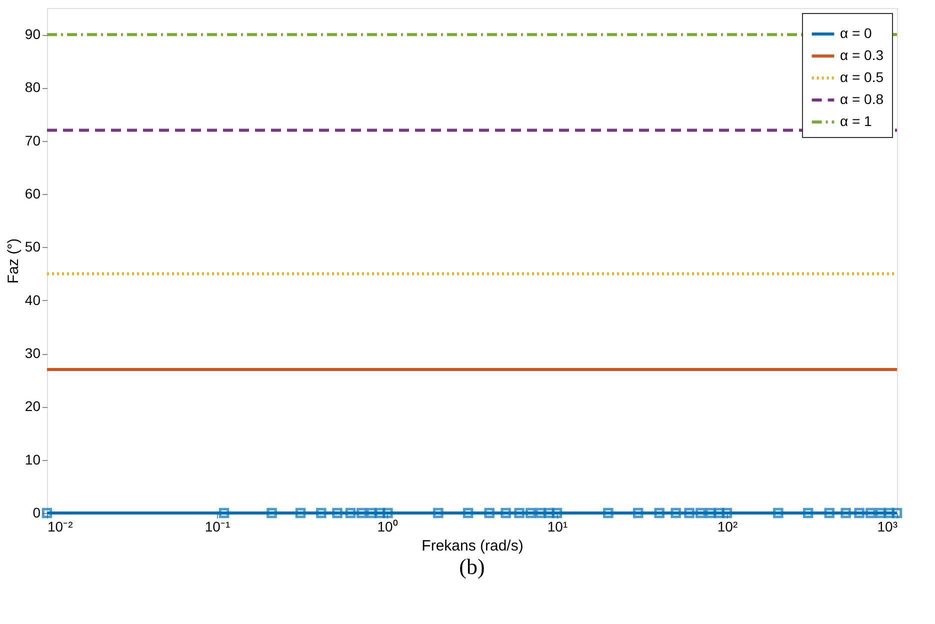  Describe the element at coordinates (727, 526) in the screenshot. I see `x-tick-label: 10²` at that location.